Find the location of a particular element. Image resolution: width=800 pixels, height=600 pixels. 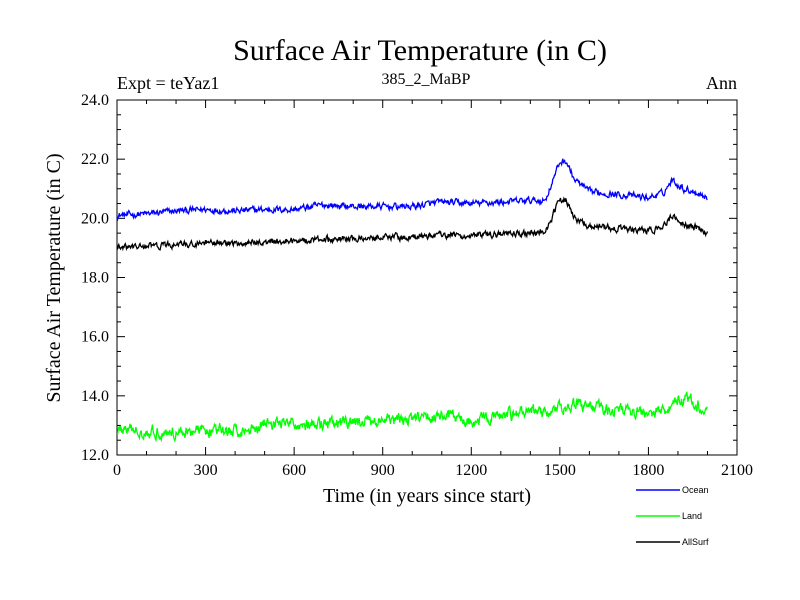

y-tick-label: 22.0 is located at coordinates (95, 159).